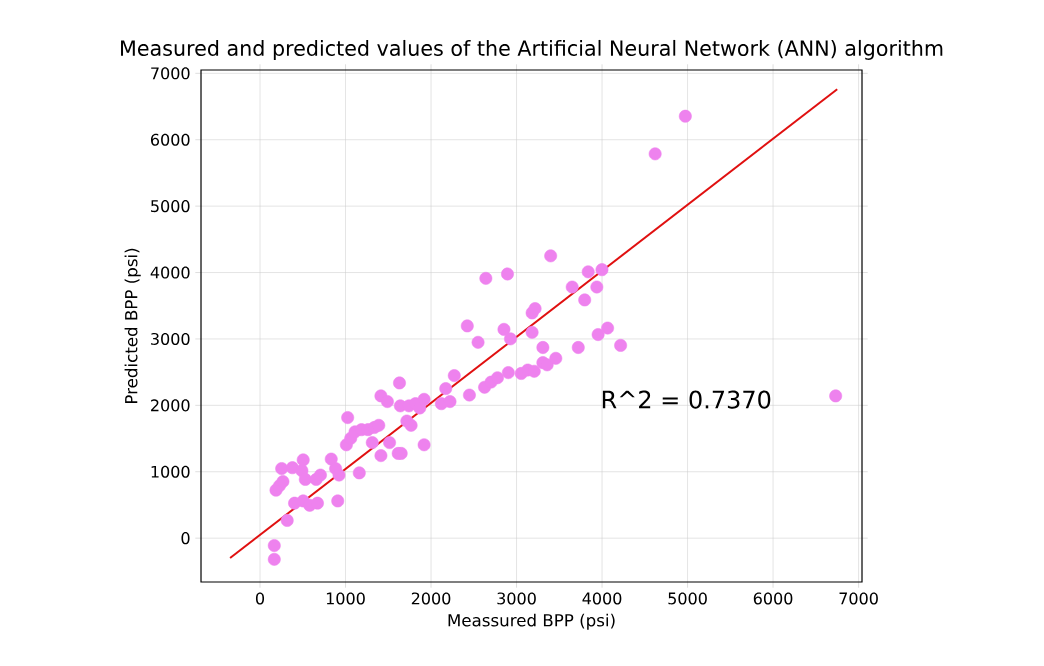  What do you see at coordinates (170, 206) in the screenshot?
I see `y-tick-label: 5000` at bounding box center [170, 206].